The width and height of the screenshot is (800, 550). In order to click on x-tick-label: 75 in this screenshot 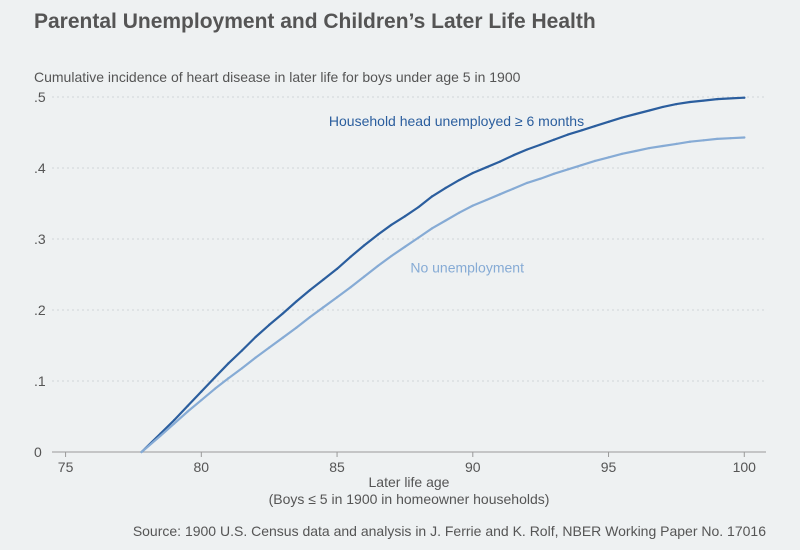, I will do `click(66, 467)`.